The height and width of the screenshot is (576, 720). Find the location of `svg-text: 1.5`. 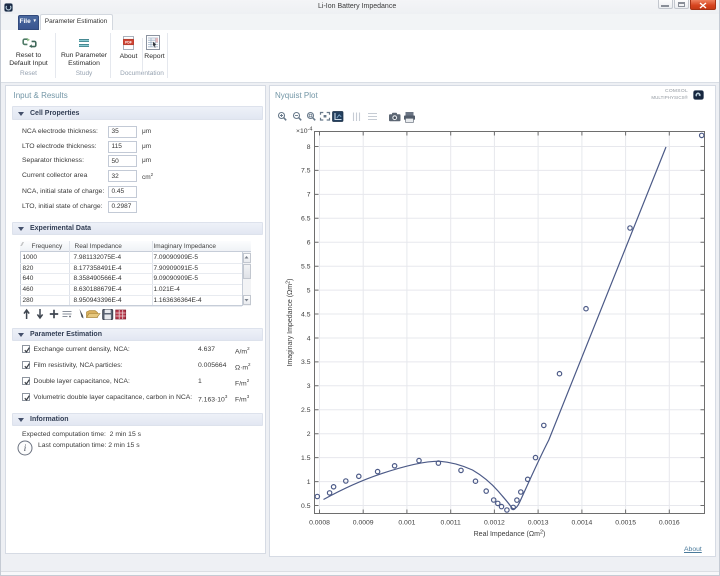

svg-text: 1.5 is located at coordinates (306, 458).